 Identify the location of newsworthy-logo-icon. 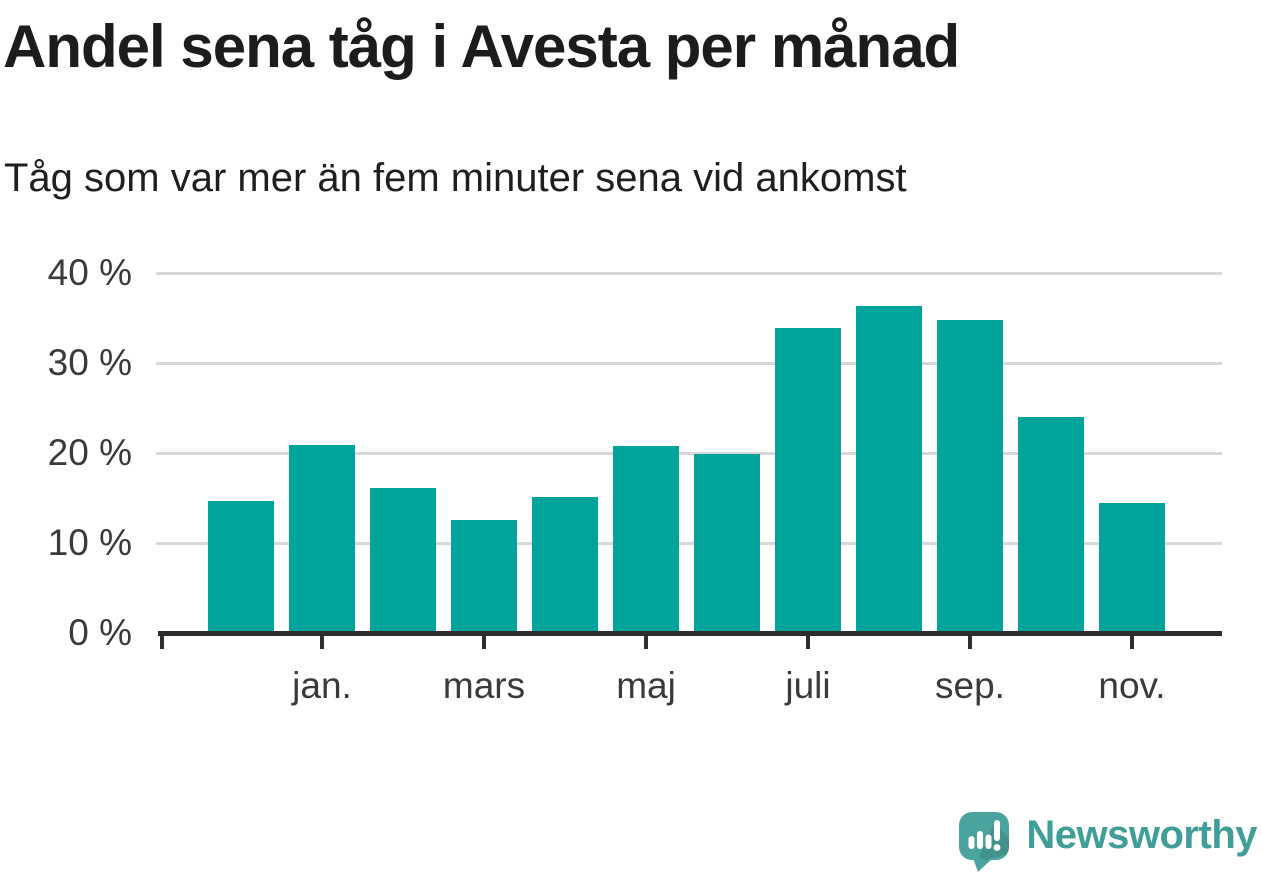
(984, 842).